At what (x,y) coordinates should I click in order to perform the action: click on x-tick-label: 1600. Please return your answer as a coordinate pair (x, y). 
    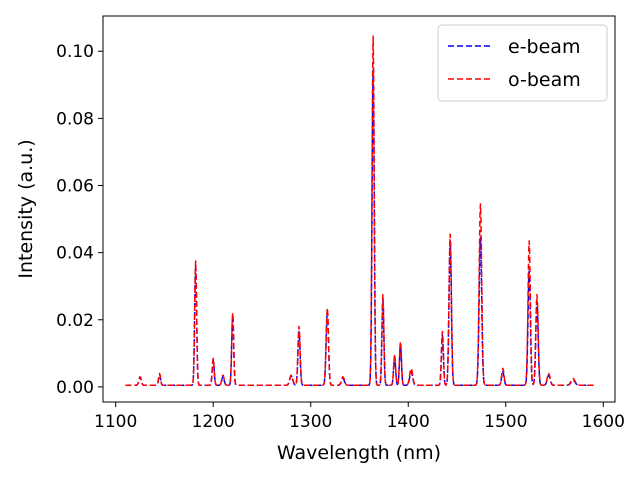
    Looking at the image, I should click on (603, 422).